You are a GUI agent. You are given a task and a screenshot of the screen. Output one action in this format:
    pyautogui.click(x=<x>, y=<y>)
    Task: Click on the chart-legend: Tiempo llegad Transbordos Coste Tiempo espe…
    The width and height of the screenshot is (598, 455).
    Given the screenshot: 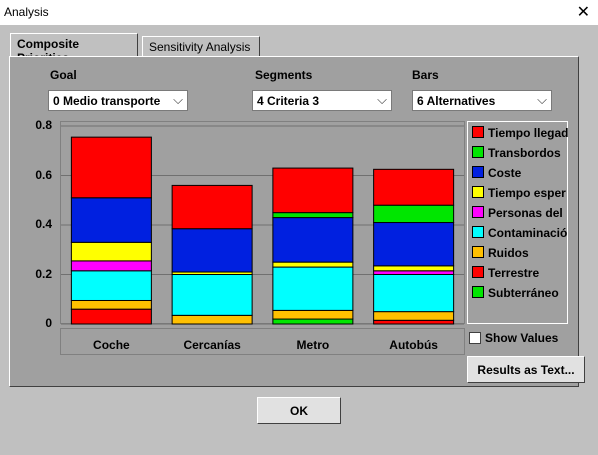 What is the action you would take?
    pyautogui.click(x=517, y=222)
    